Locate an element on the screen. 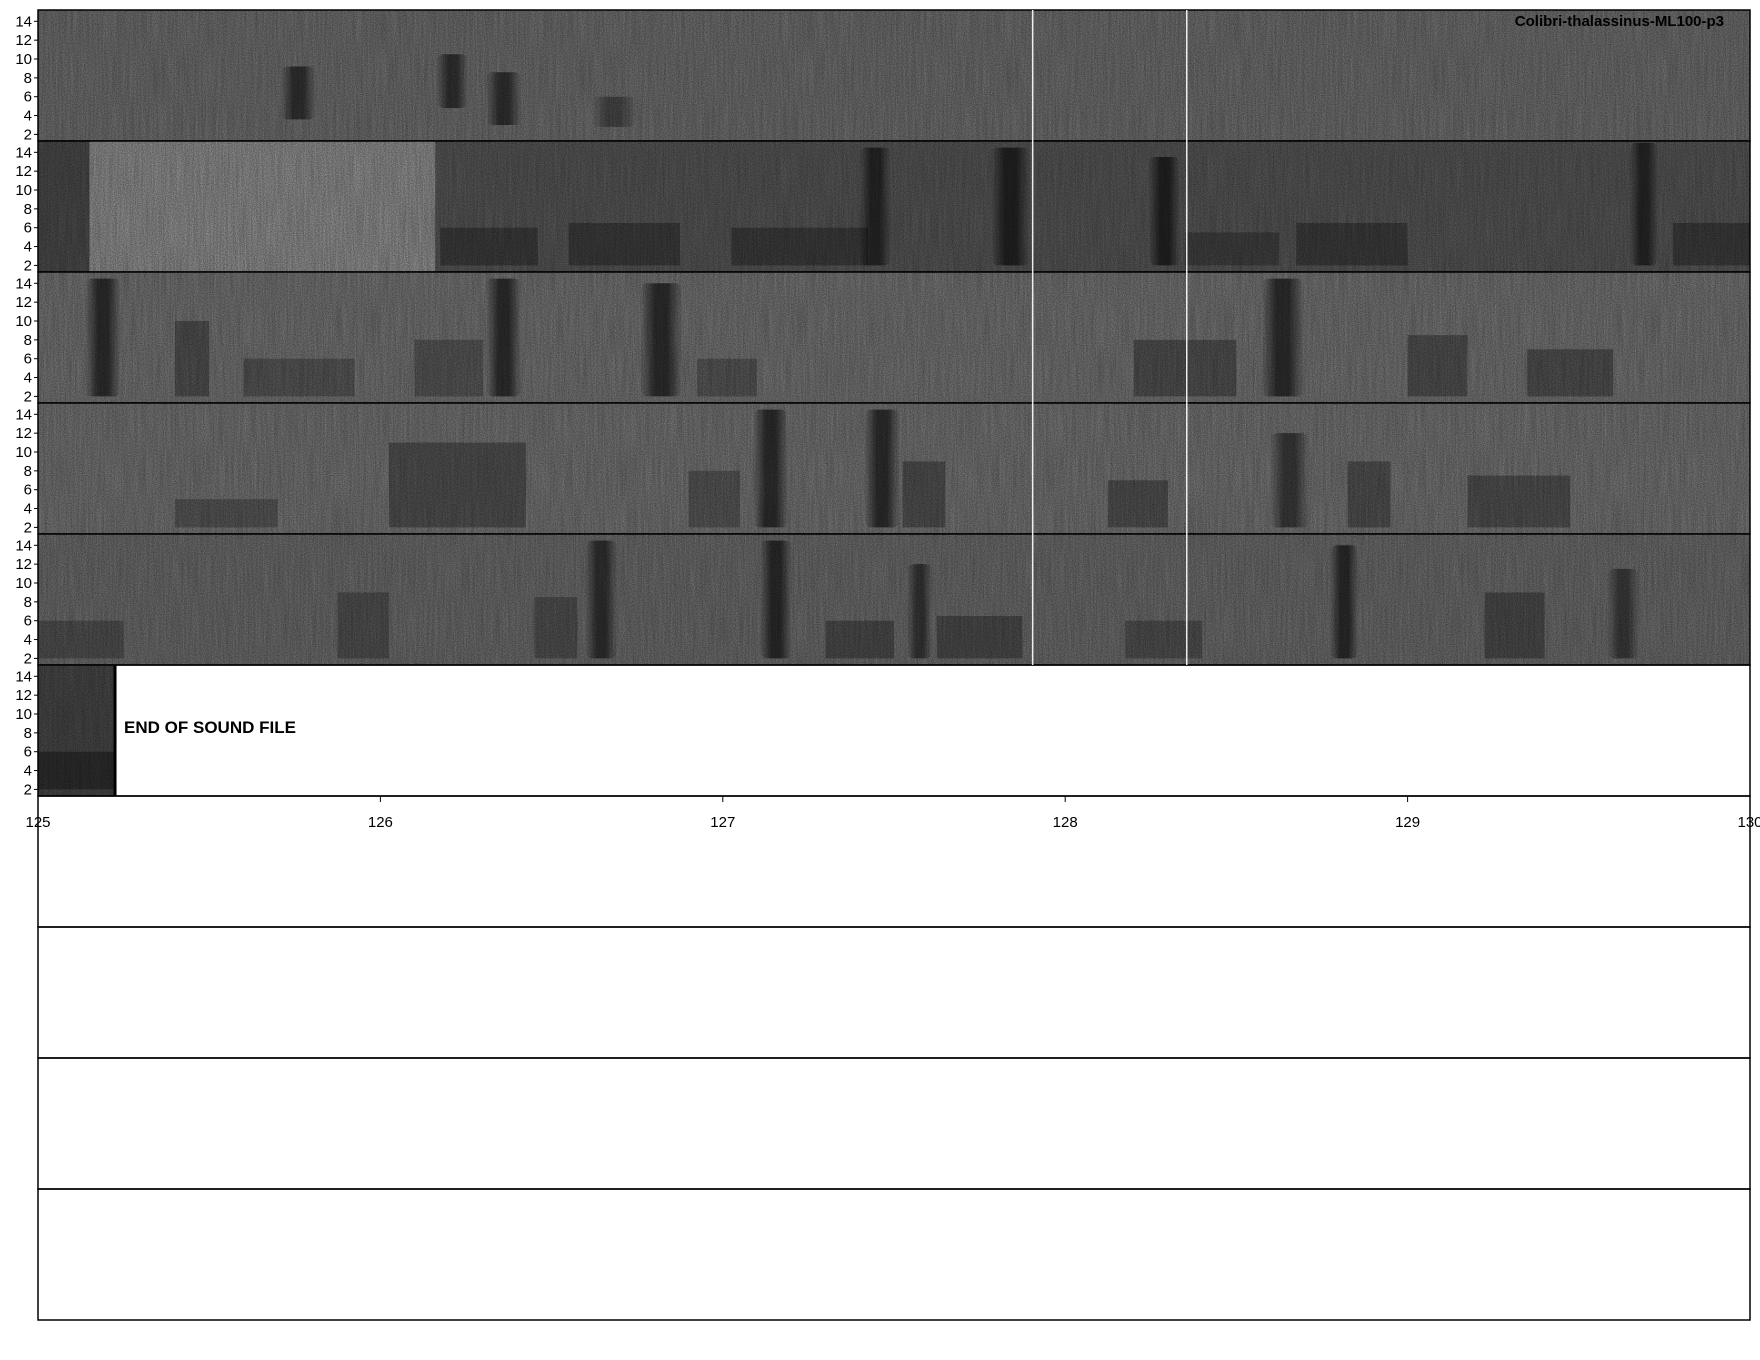 The height and width of the screenshot is (1360, 1760). chart-title: Colibri-thalassinus-ML100-p3 is located at coordinates (1619, 21).